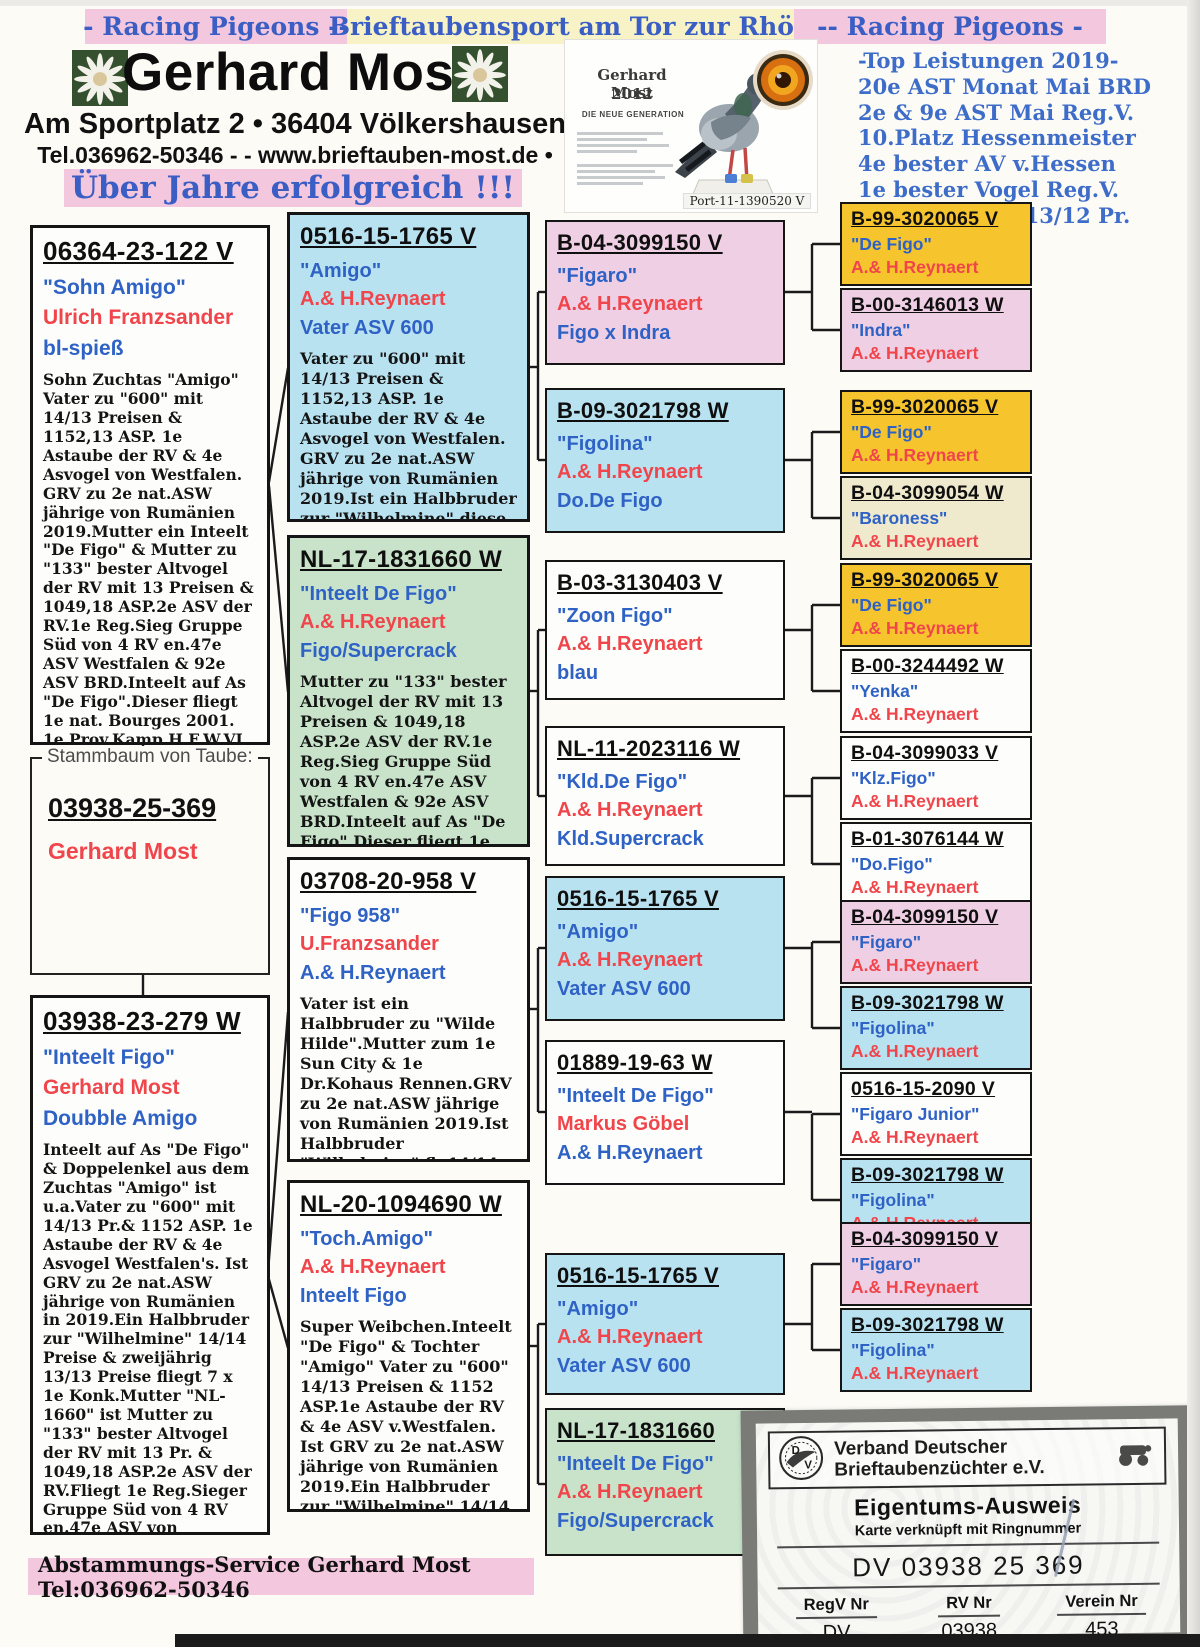 This screenshot has height=1647, width=1200. I want to click on pedigree-box-g4-2: B-00-3146013 W "Indra" A.& H.Reynaert, so click(936, 330).